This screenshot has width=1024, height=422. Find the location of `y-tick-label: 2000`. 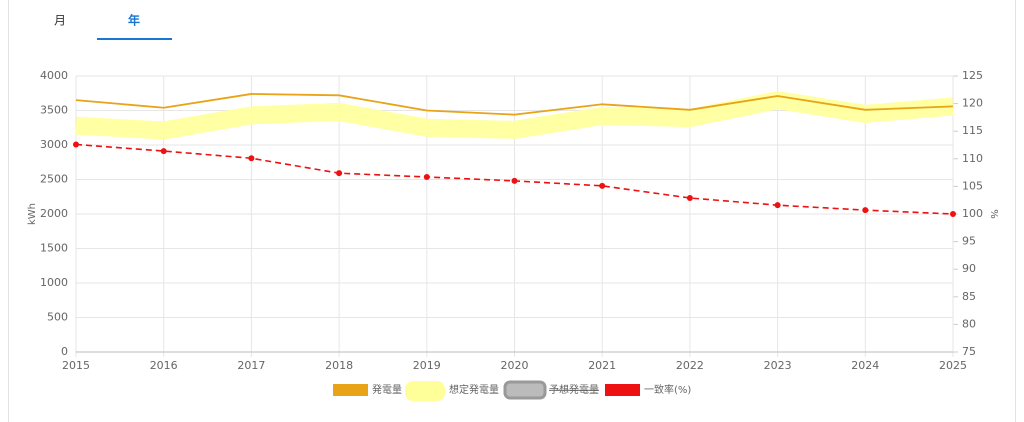

y-tick-label: 2000 is located at coordinates (54, 213).